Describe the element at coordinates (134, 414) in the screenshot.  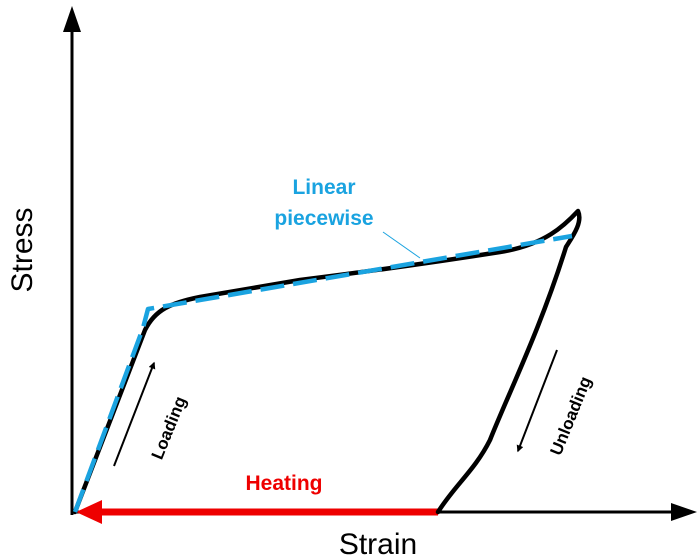
I see `loading-arrow` at that location.